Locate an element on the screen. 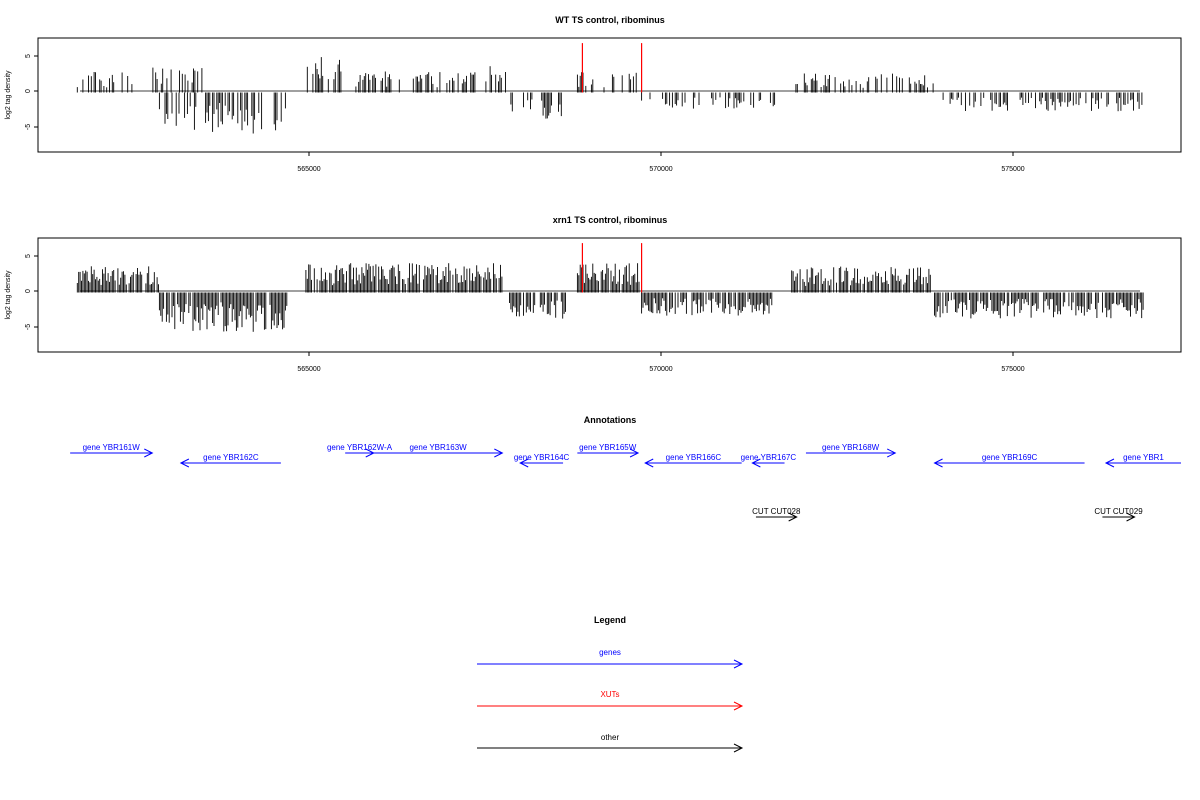 The width and height of the screenshot is (1200, 800). legend: Legend genes XUTs other is located at coordinates (610, 684).